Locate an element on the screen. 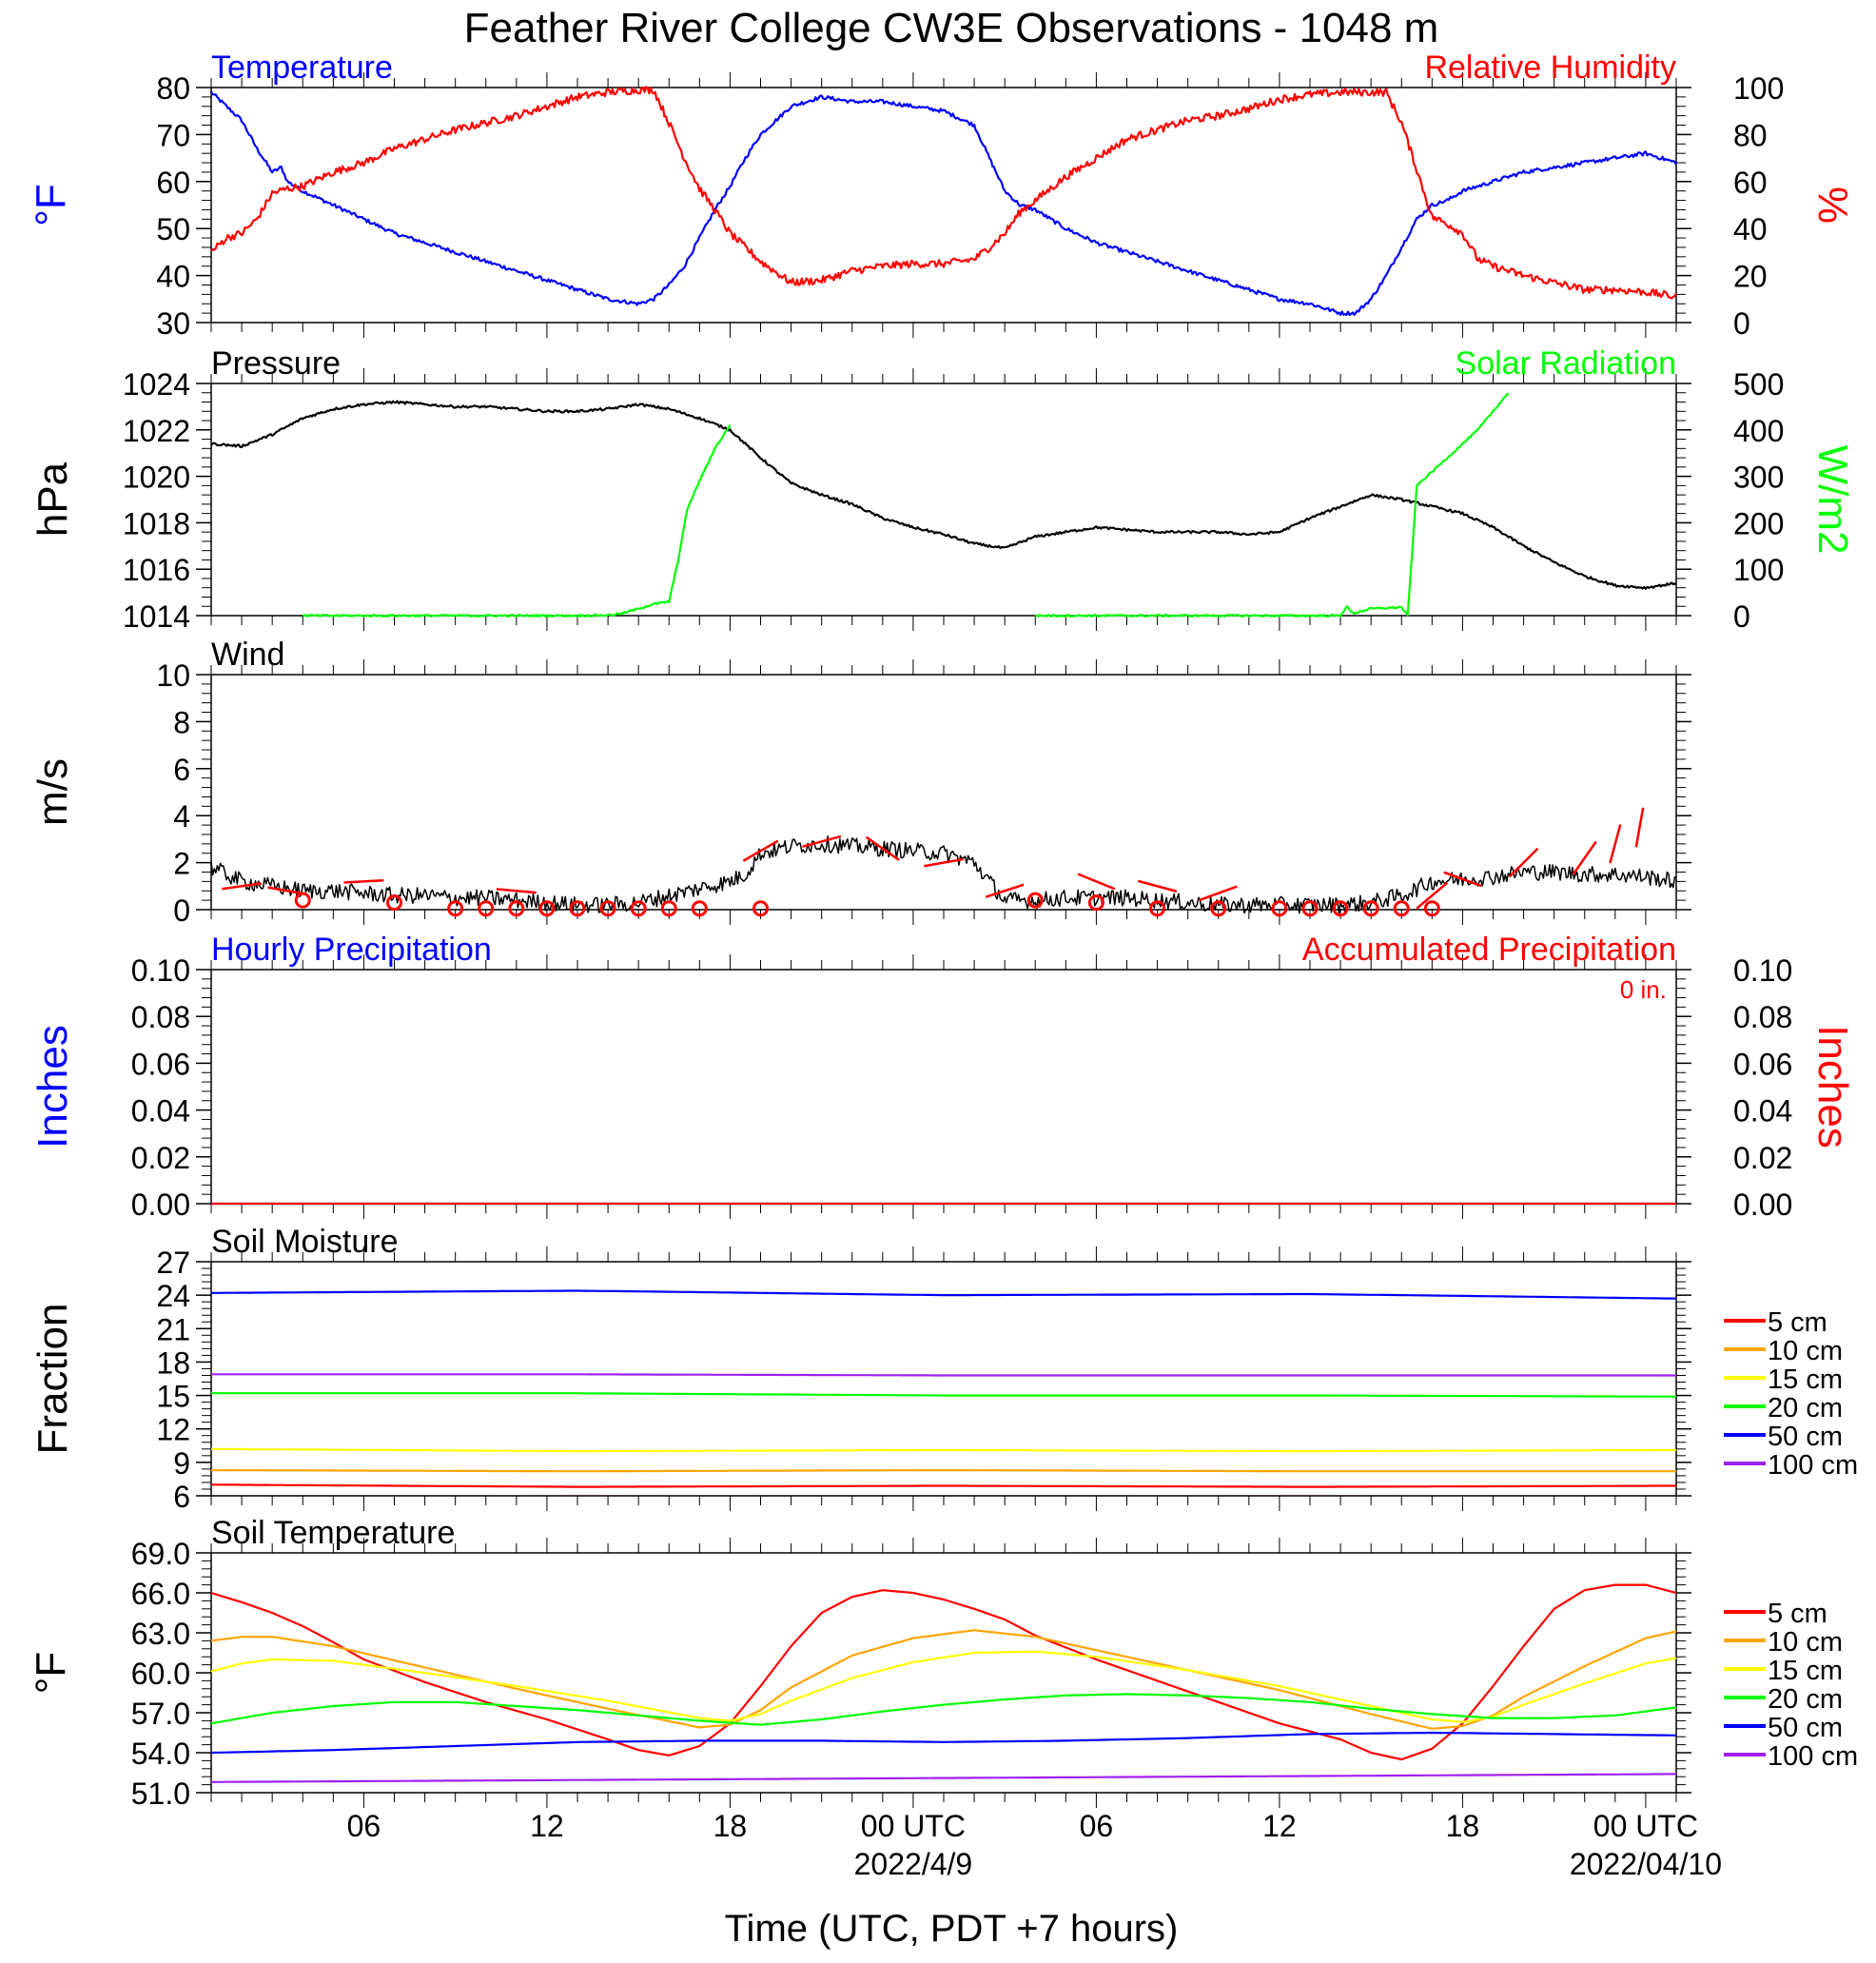 The height and width of the screenshot is (1963, 1876). y-tick-label-left: 9 is located at coordinates (181, 1463).